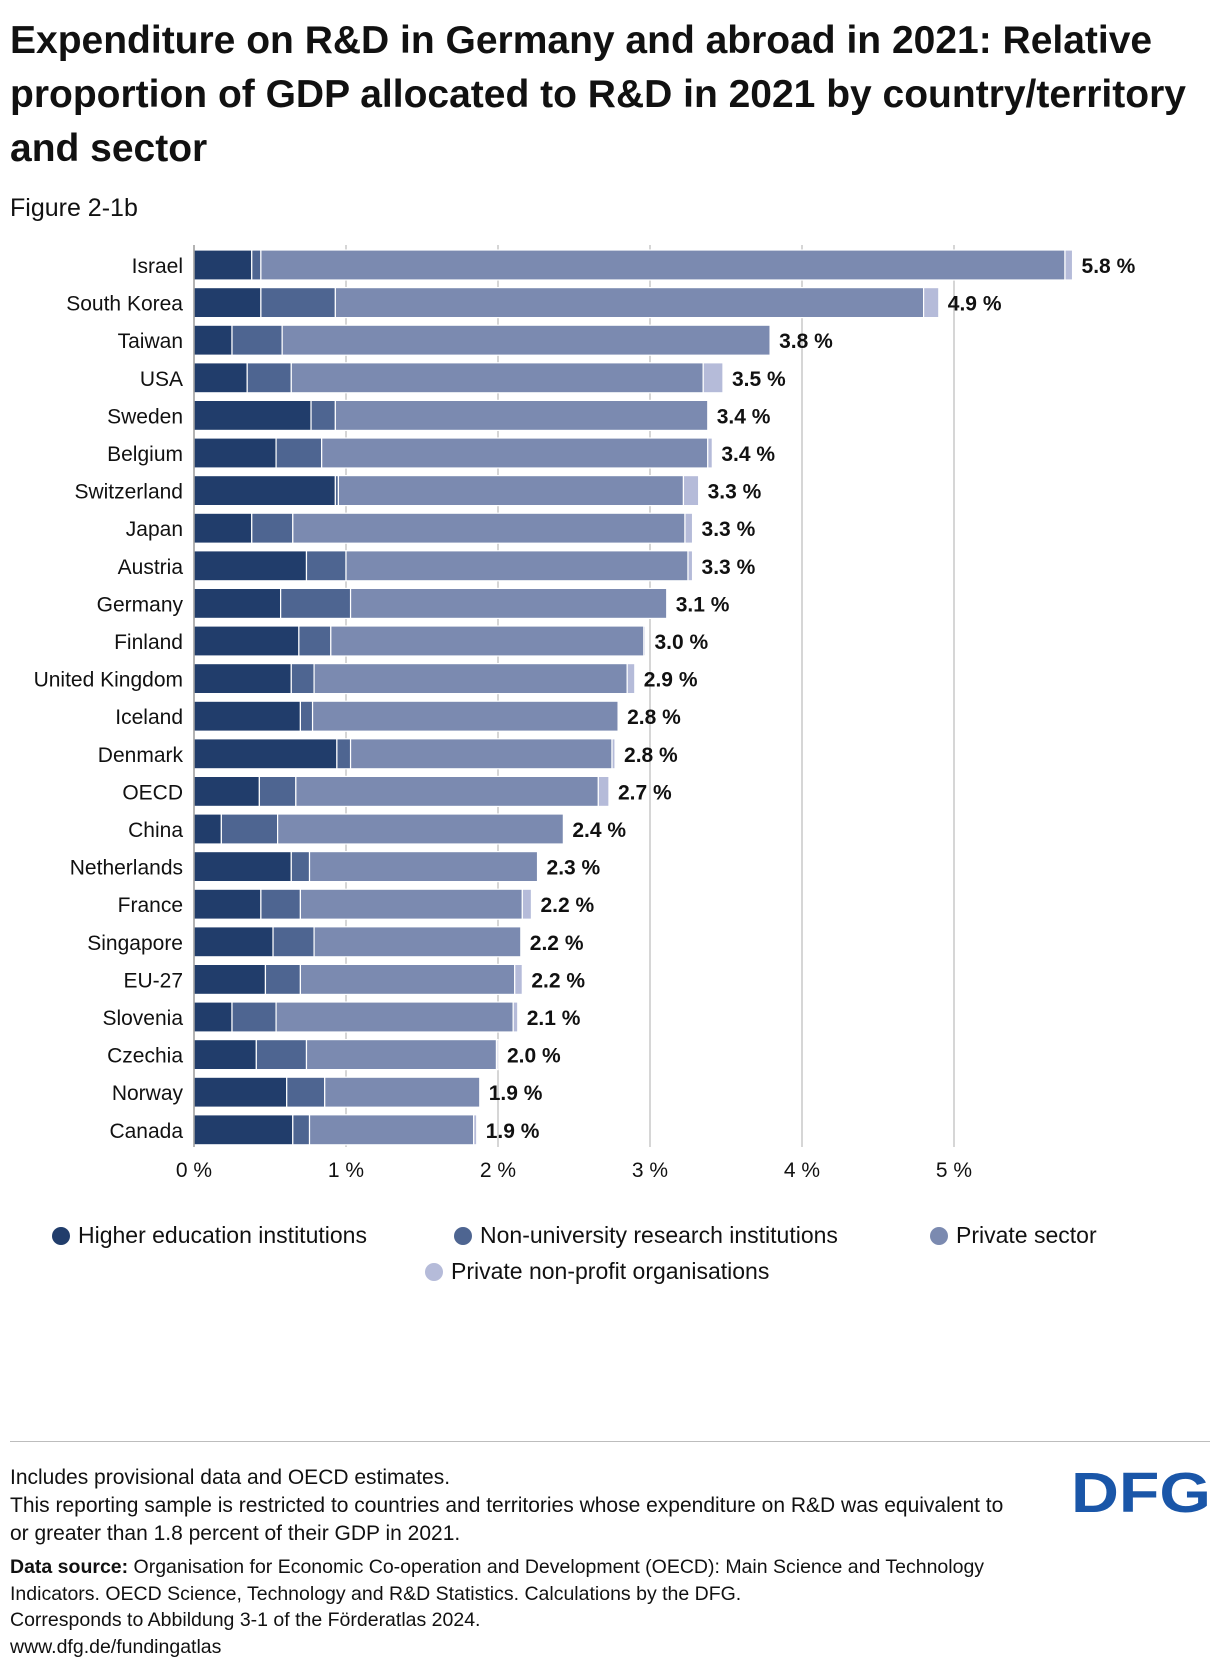 The height and width of the screenshot is (1668, 1220). I want to click on total-label: 3.5 %, so click(759, 379).